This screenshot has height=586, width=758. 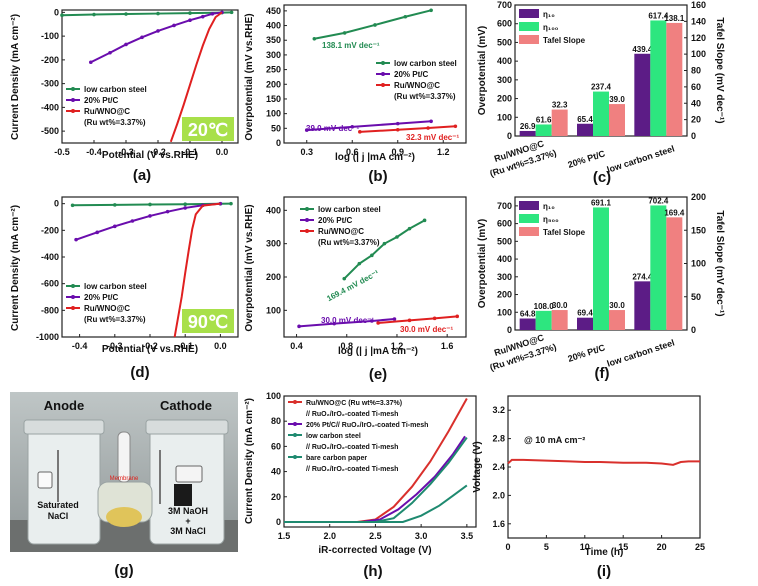 What do you see at coordinates (208, 130) in the screenshot?
I see `panel-a-badge: 20℃` at bounding box center [208, 130].